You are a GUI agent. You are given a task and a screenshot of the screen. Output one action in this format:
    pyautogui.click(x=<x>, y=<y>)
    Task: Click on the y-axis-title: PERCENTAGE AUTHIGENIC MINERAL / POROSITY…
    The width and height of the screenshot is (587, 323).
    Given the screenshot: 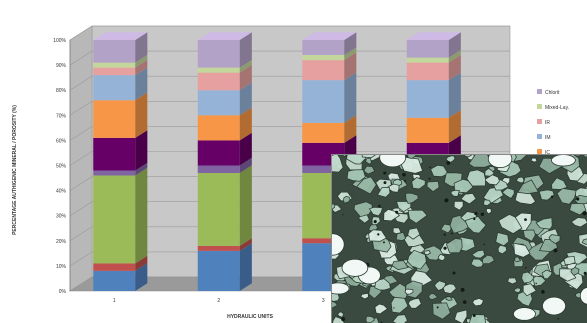 What is the action you would take?
    pyautogui.click(x=15, y=170)
    